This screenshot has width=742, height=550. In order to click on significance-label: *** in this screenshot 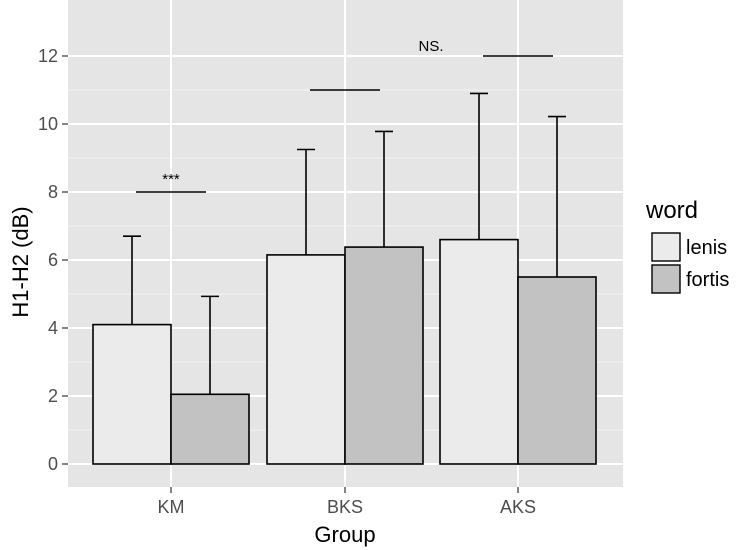, I will do `click(171, 179)`.